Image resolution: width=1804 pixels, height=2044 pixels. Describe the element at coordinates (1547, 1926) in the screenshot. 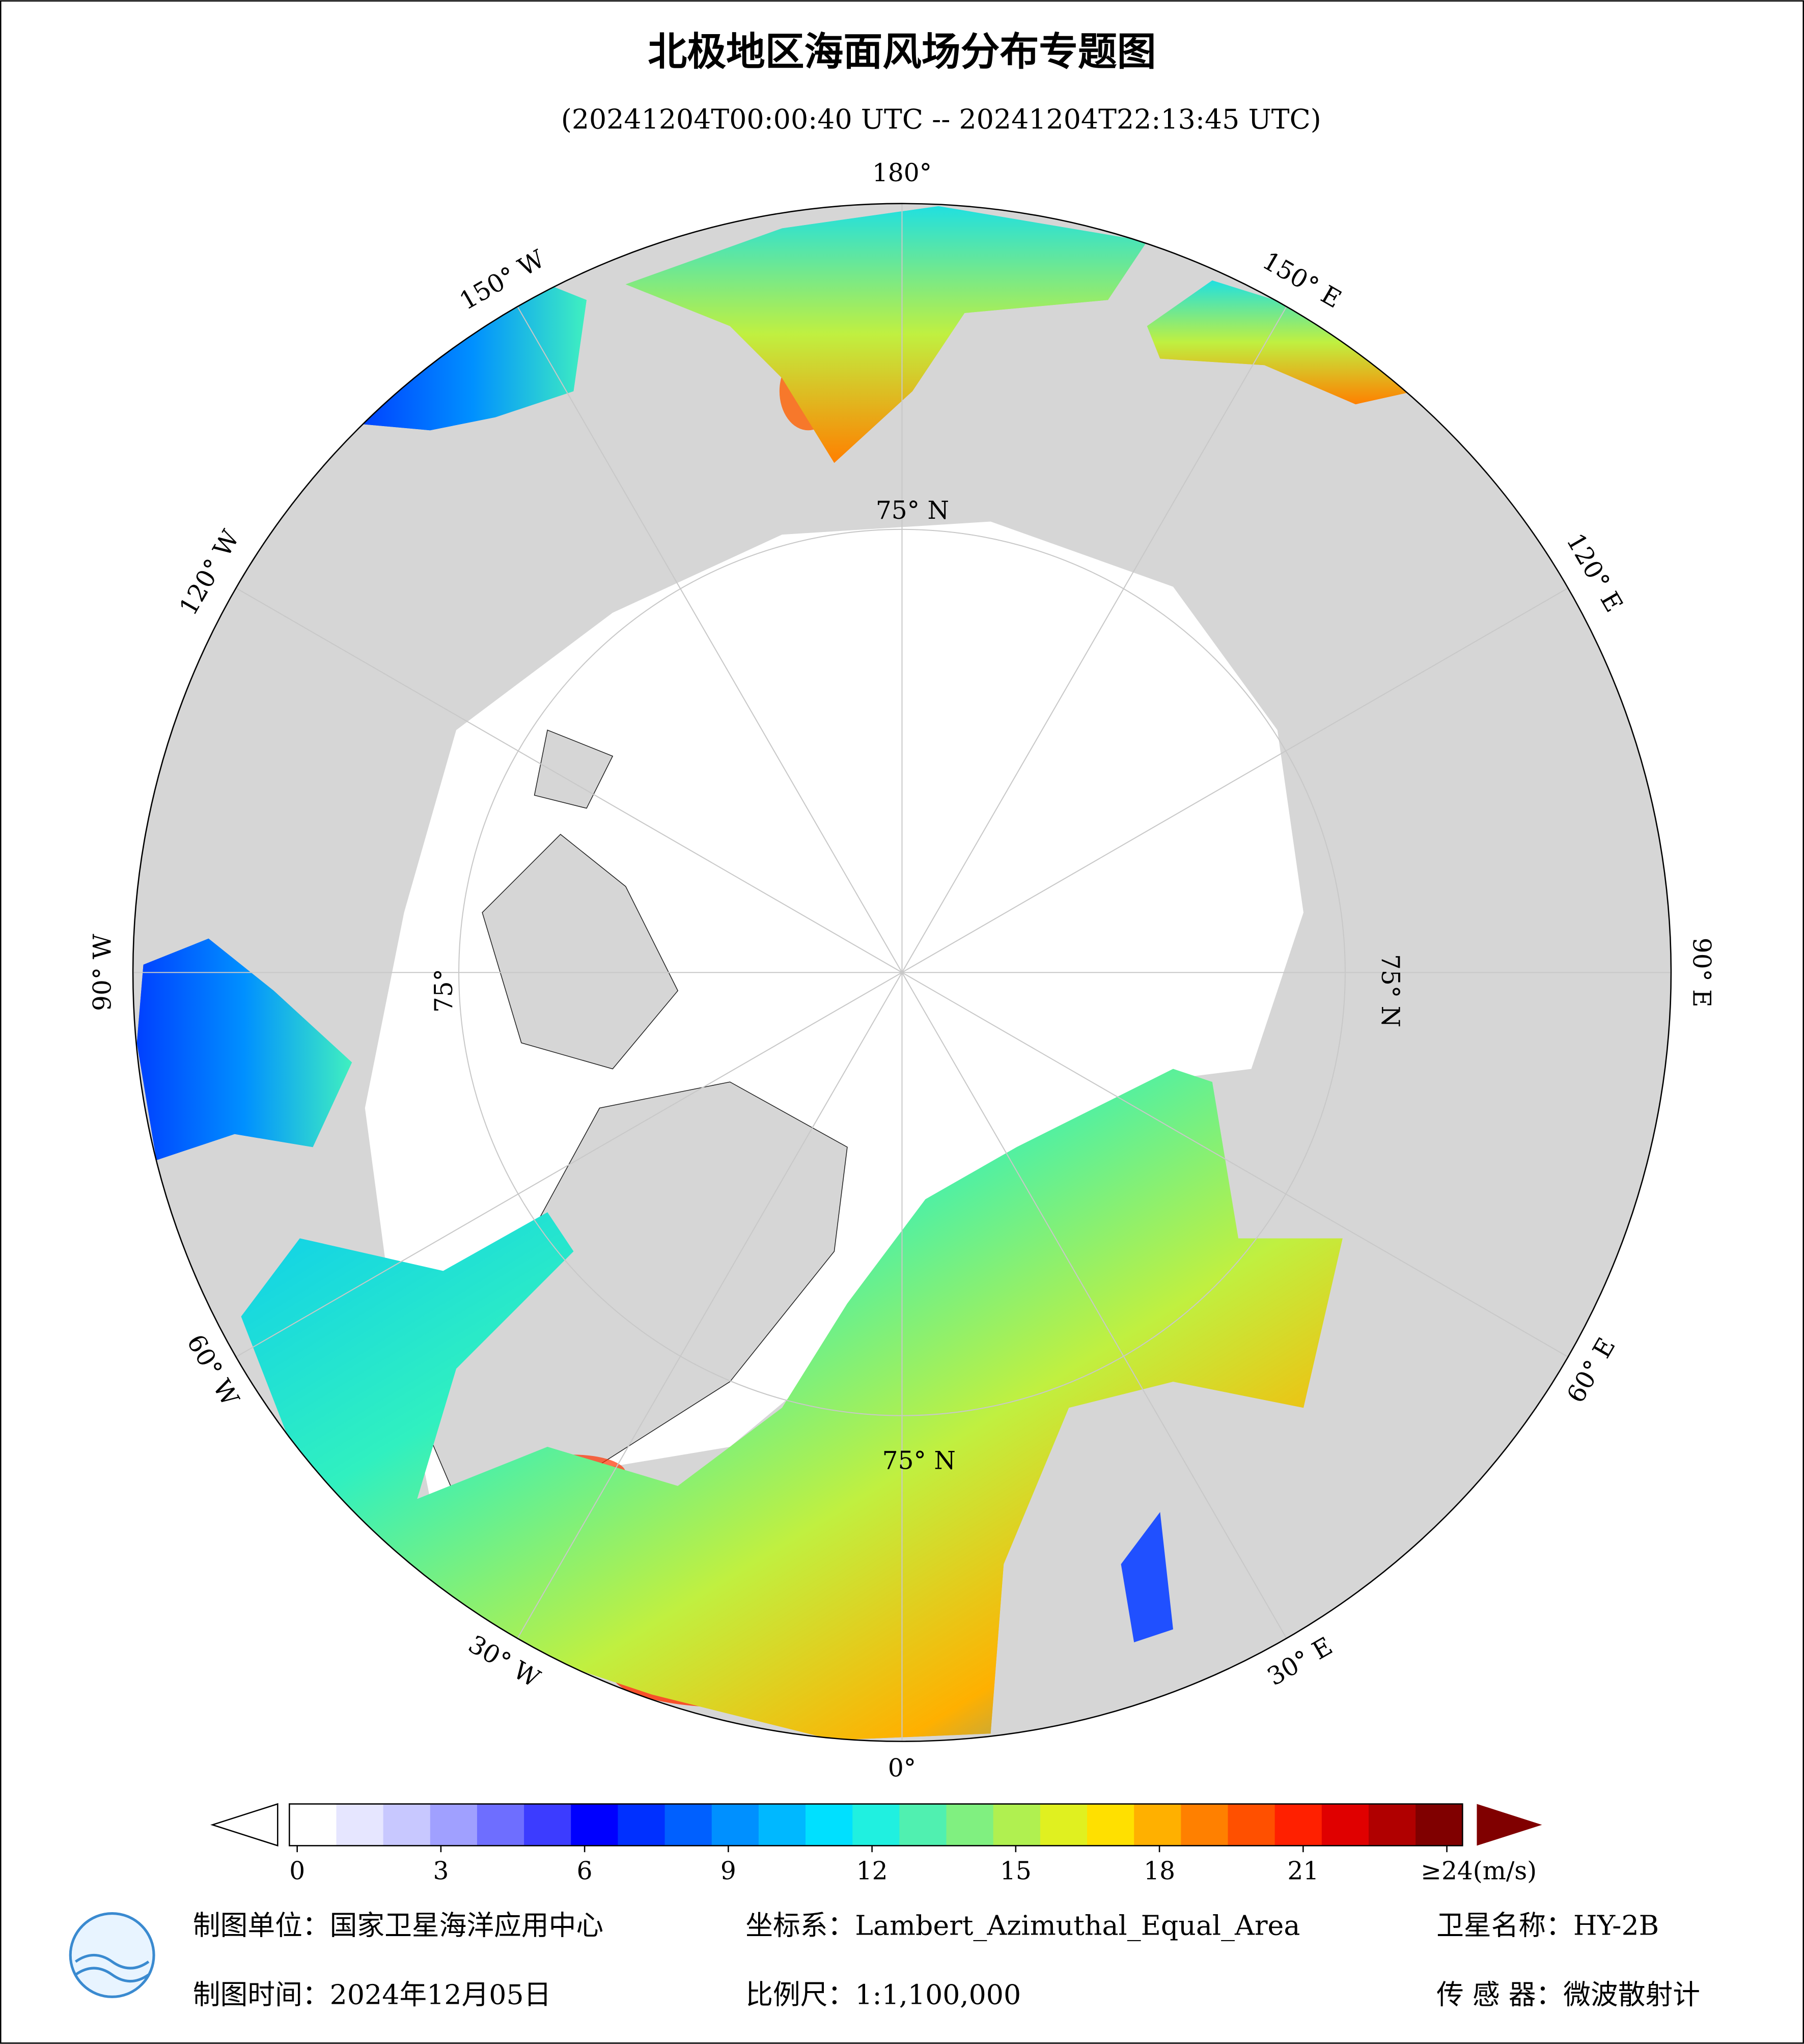

I see `footer-satellite: 卫星名称：HY-2B` at that location.